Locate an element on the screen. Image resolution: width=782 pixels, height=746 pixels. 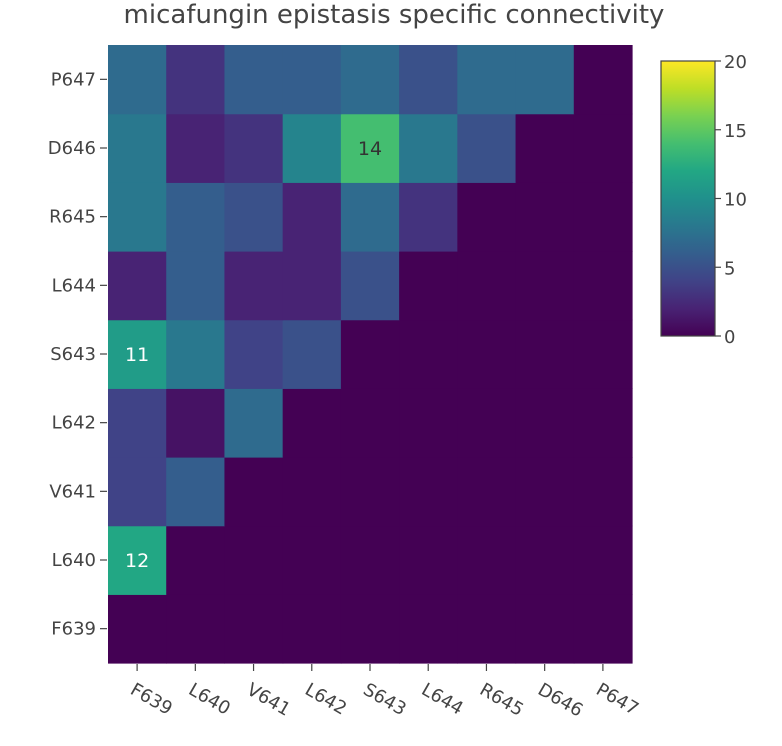
heatmap-cell-L642-R645 is located at coordinates (312, 217).